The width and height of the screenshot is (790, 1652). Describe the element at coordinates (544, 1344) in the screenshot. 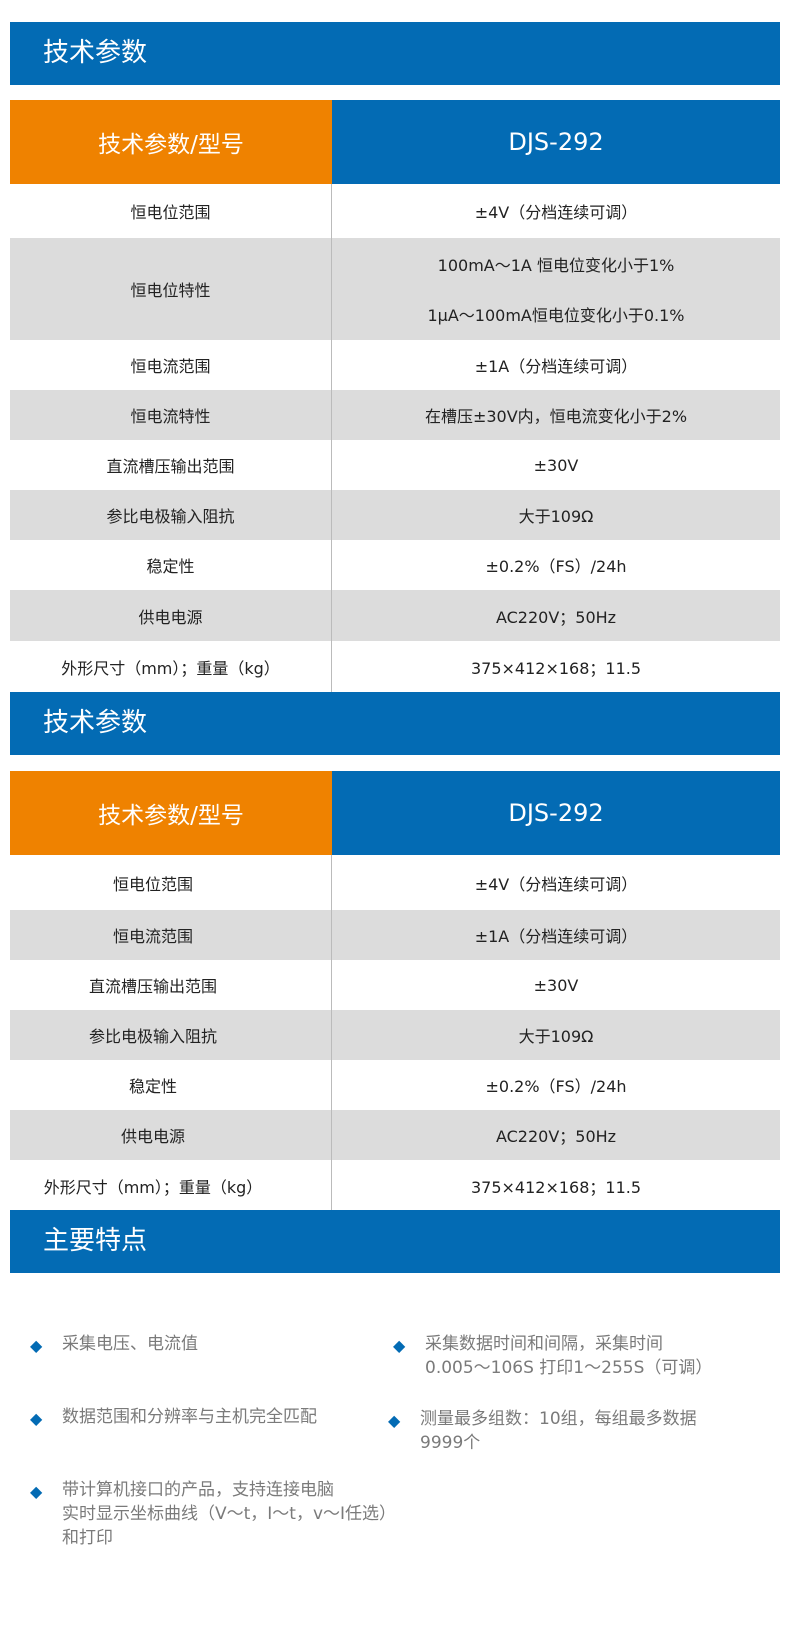

I see `feature-text: 采集数据时间和间隔，采集时间` at that location.